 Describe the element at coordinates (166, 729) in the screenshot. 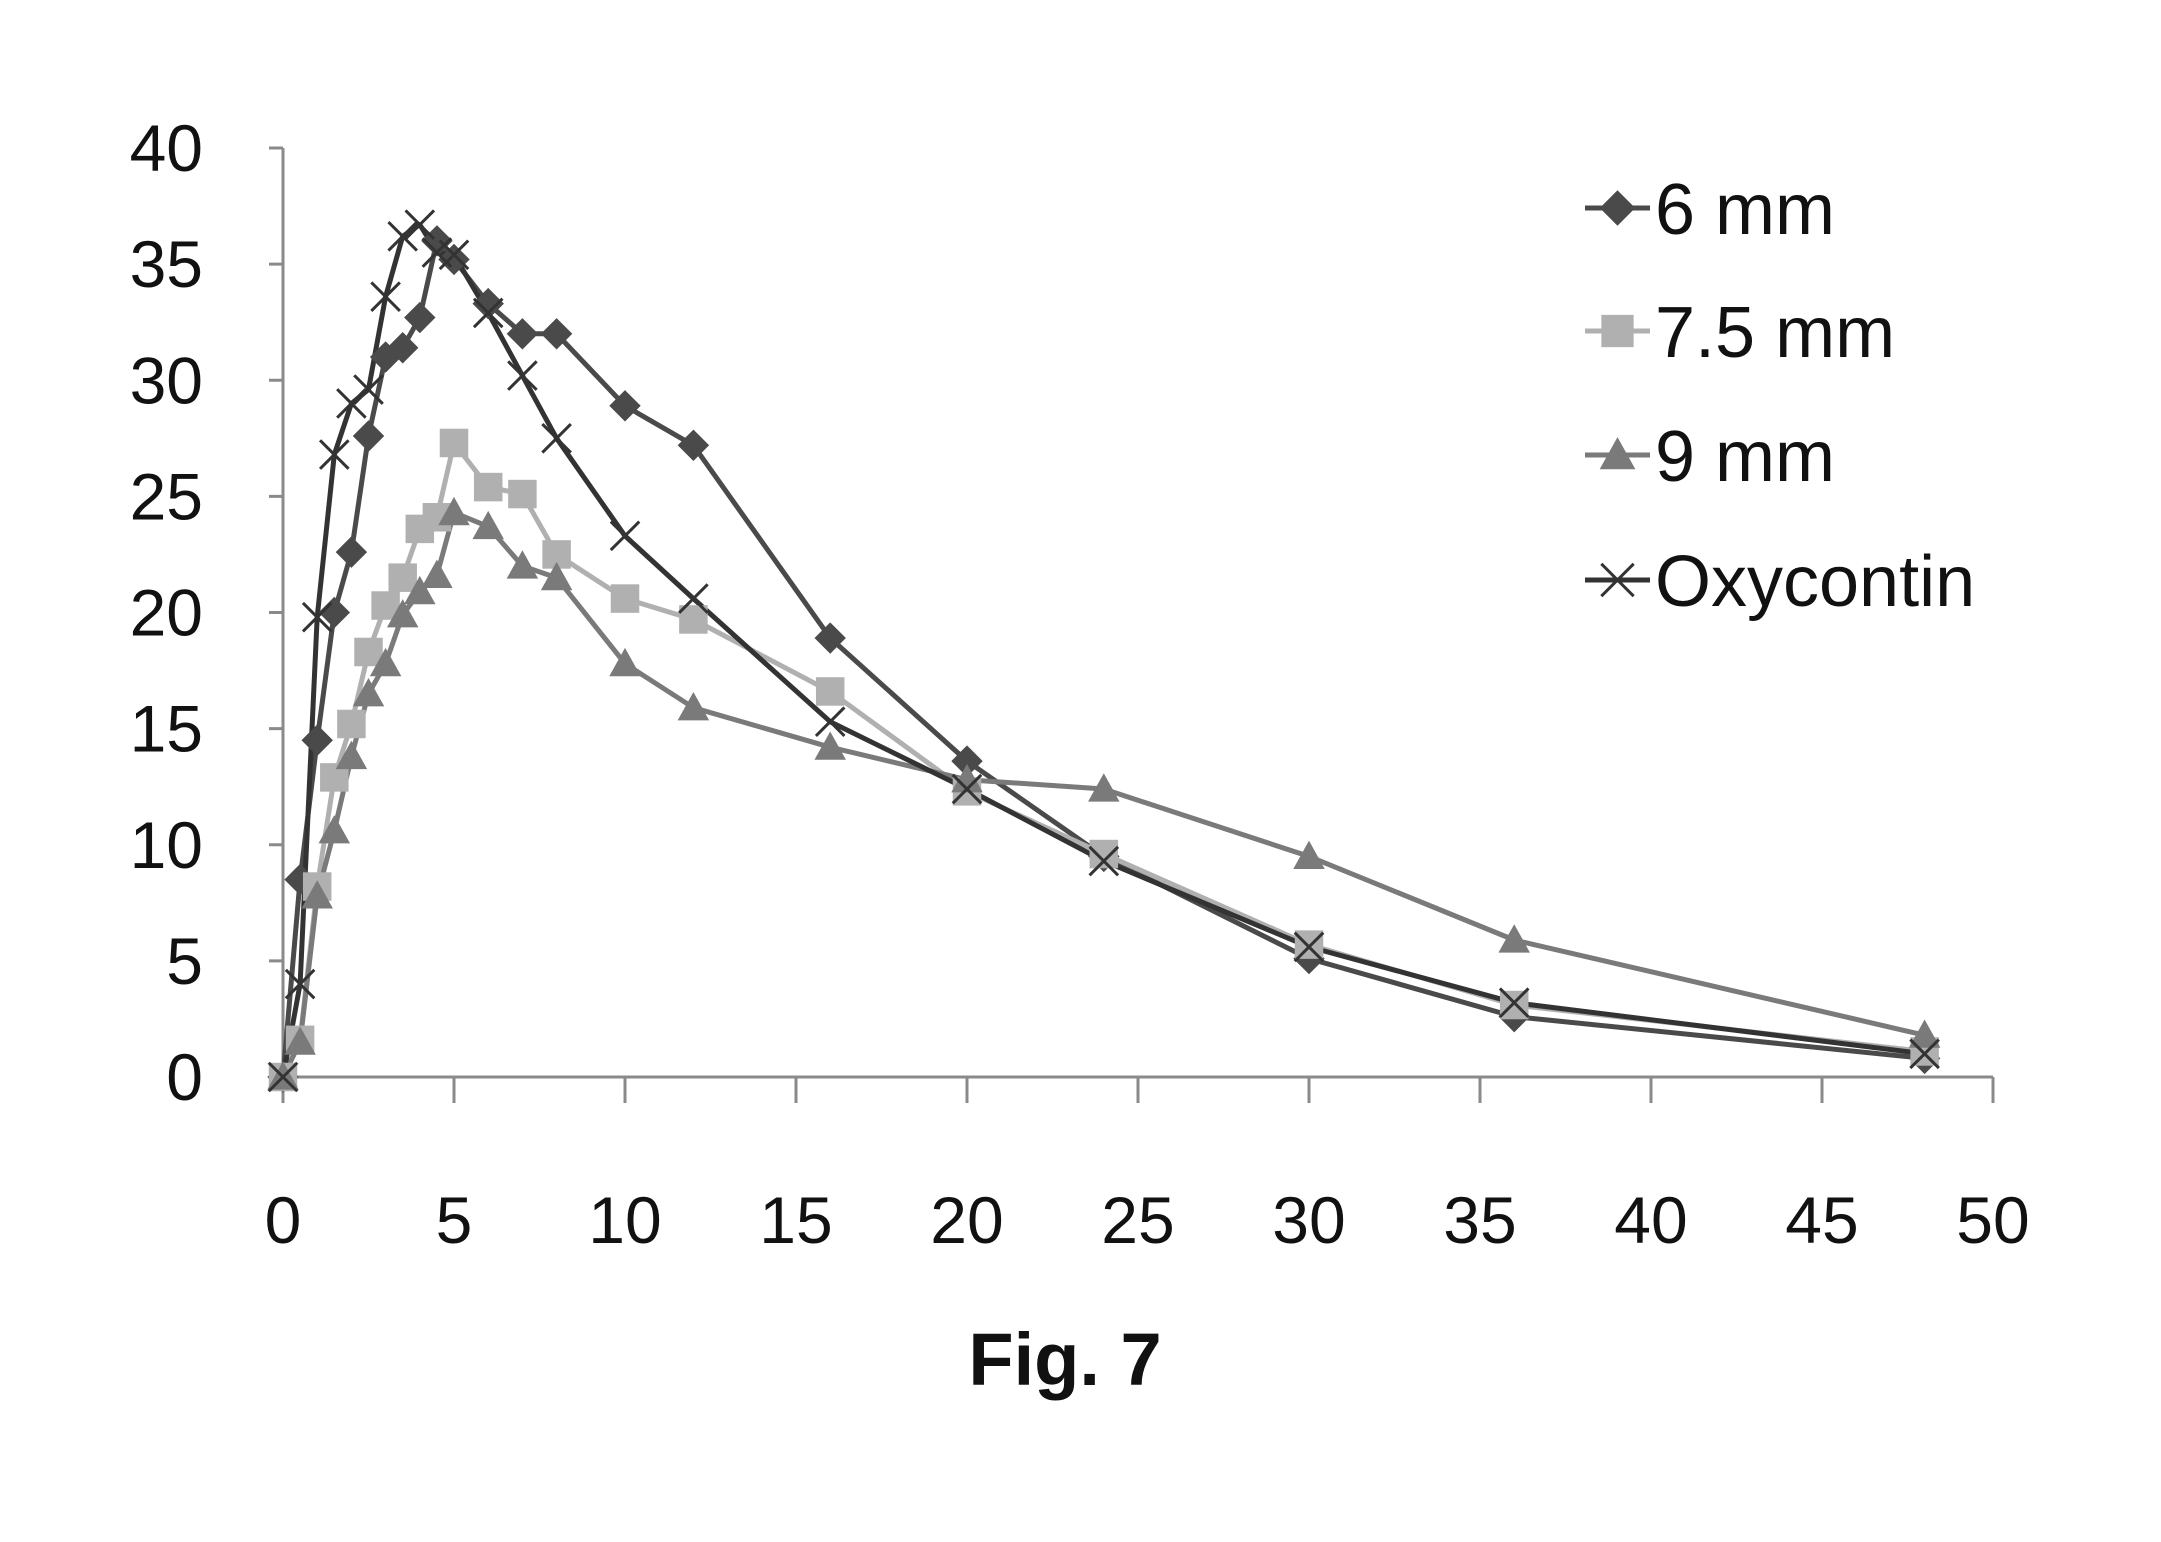

I see `y-tick-label: 15` at that location.